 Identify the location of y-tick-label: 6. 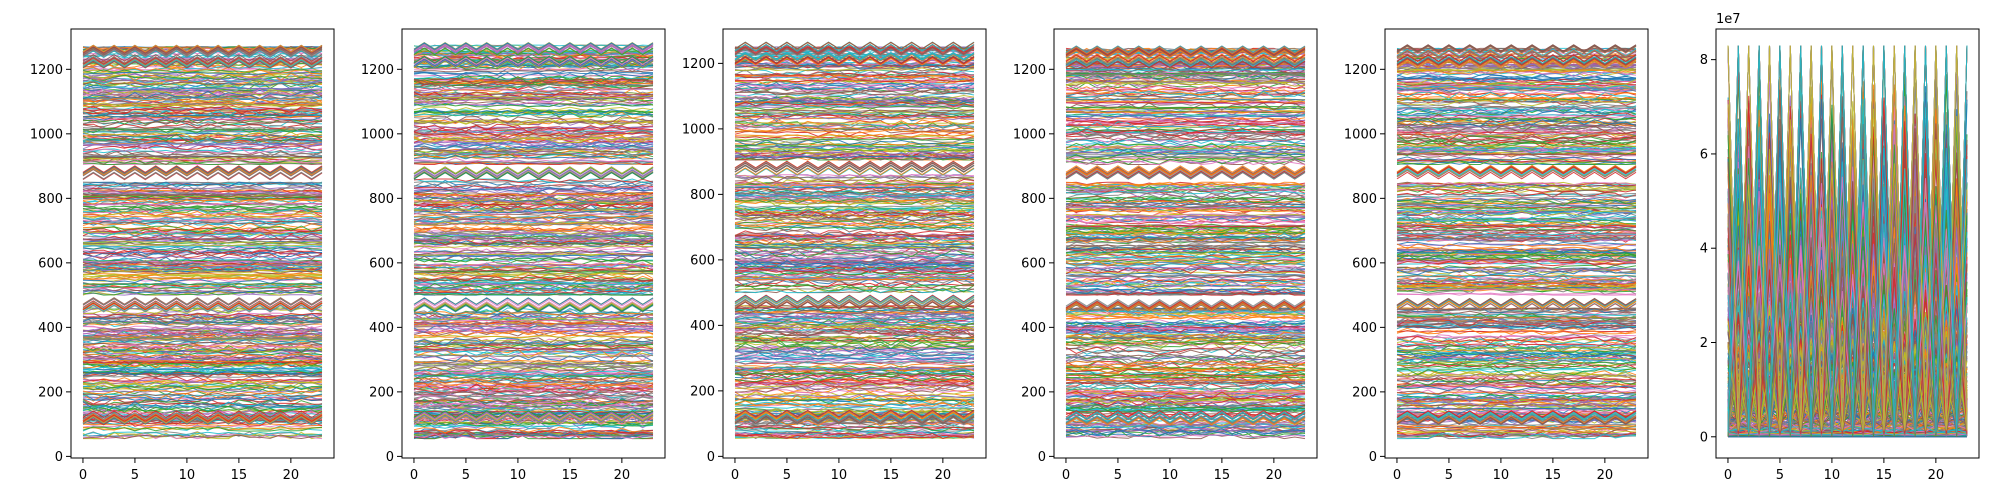
(1704, 154).